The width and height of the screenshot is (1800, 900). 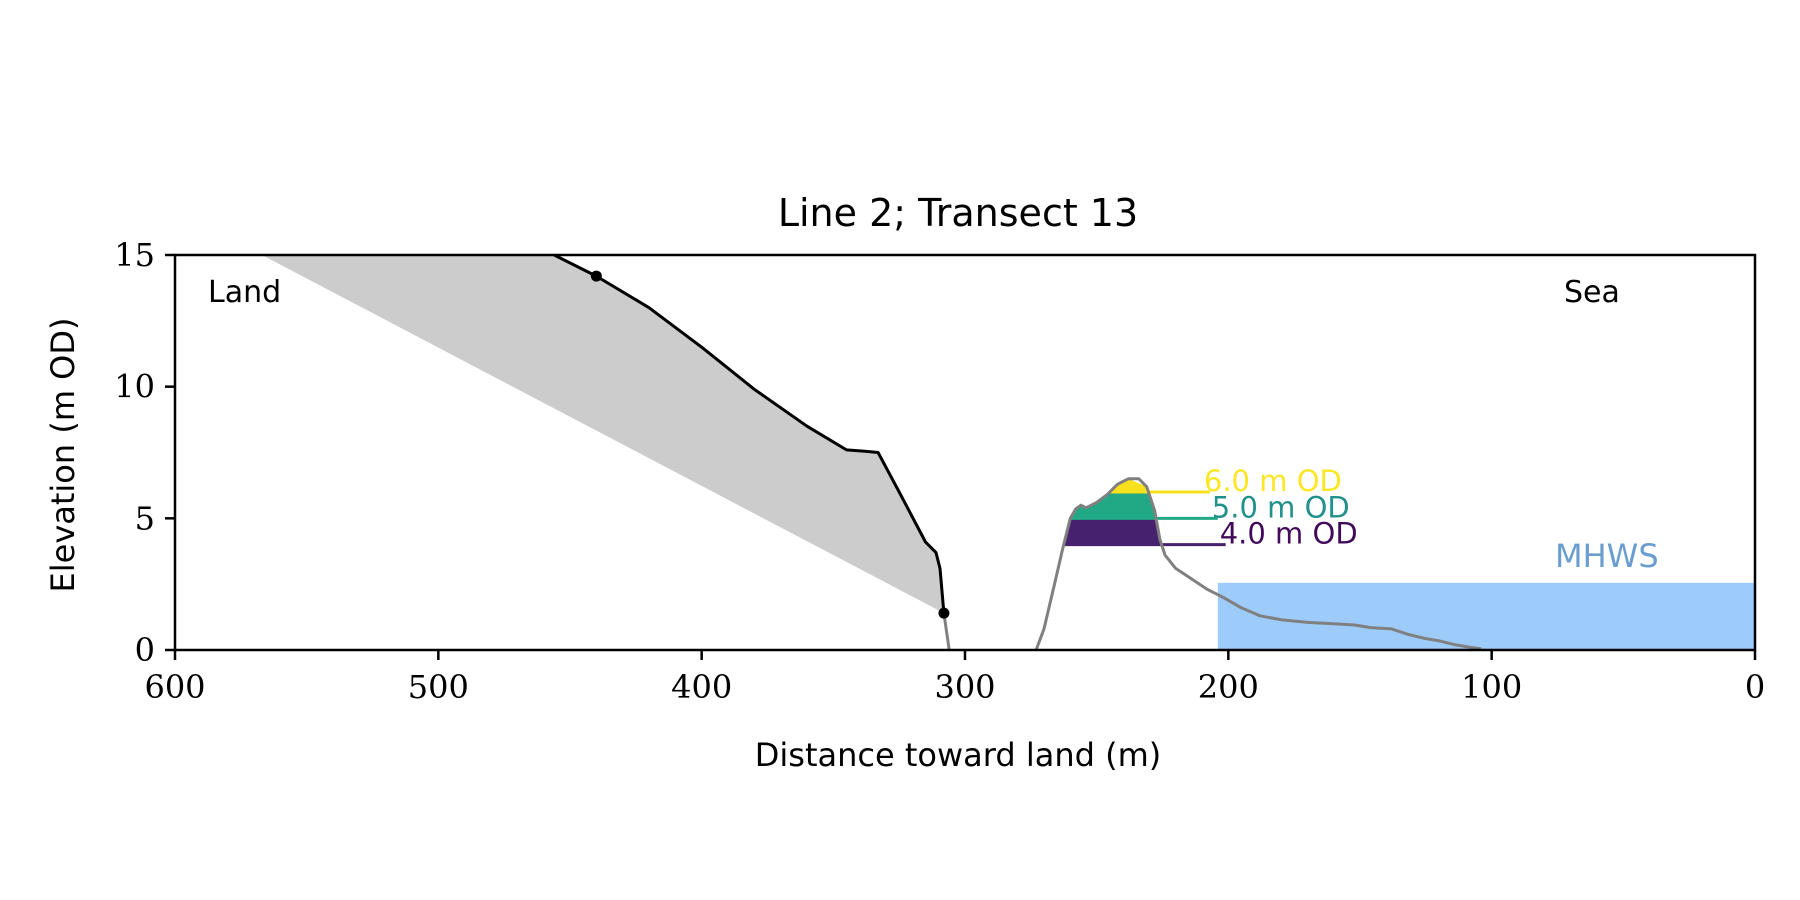 I want to click on band-label-0: 4.0 m OD, so click(x=1289, y=534).